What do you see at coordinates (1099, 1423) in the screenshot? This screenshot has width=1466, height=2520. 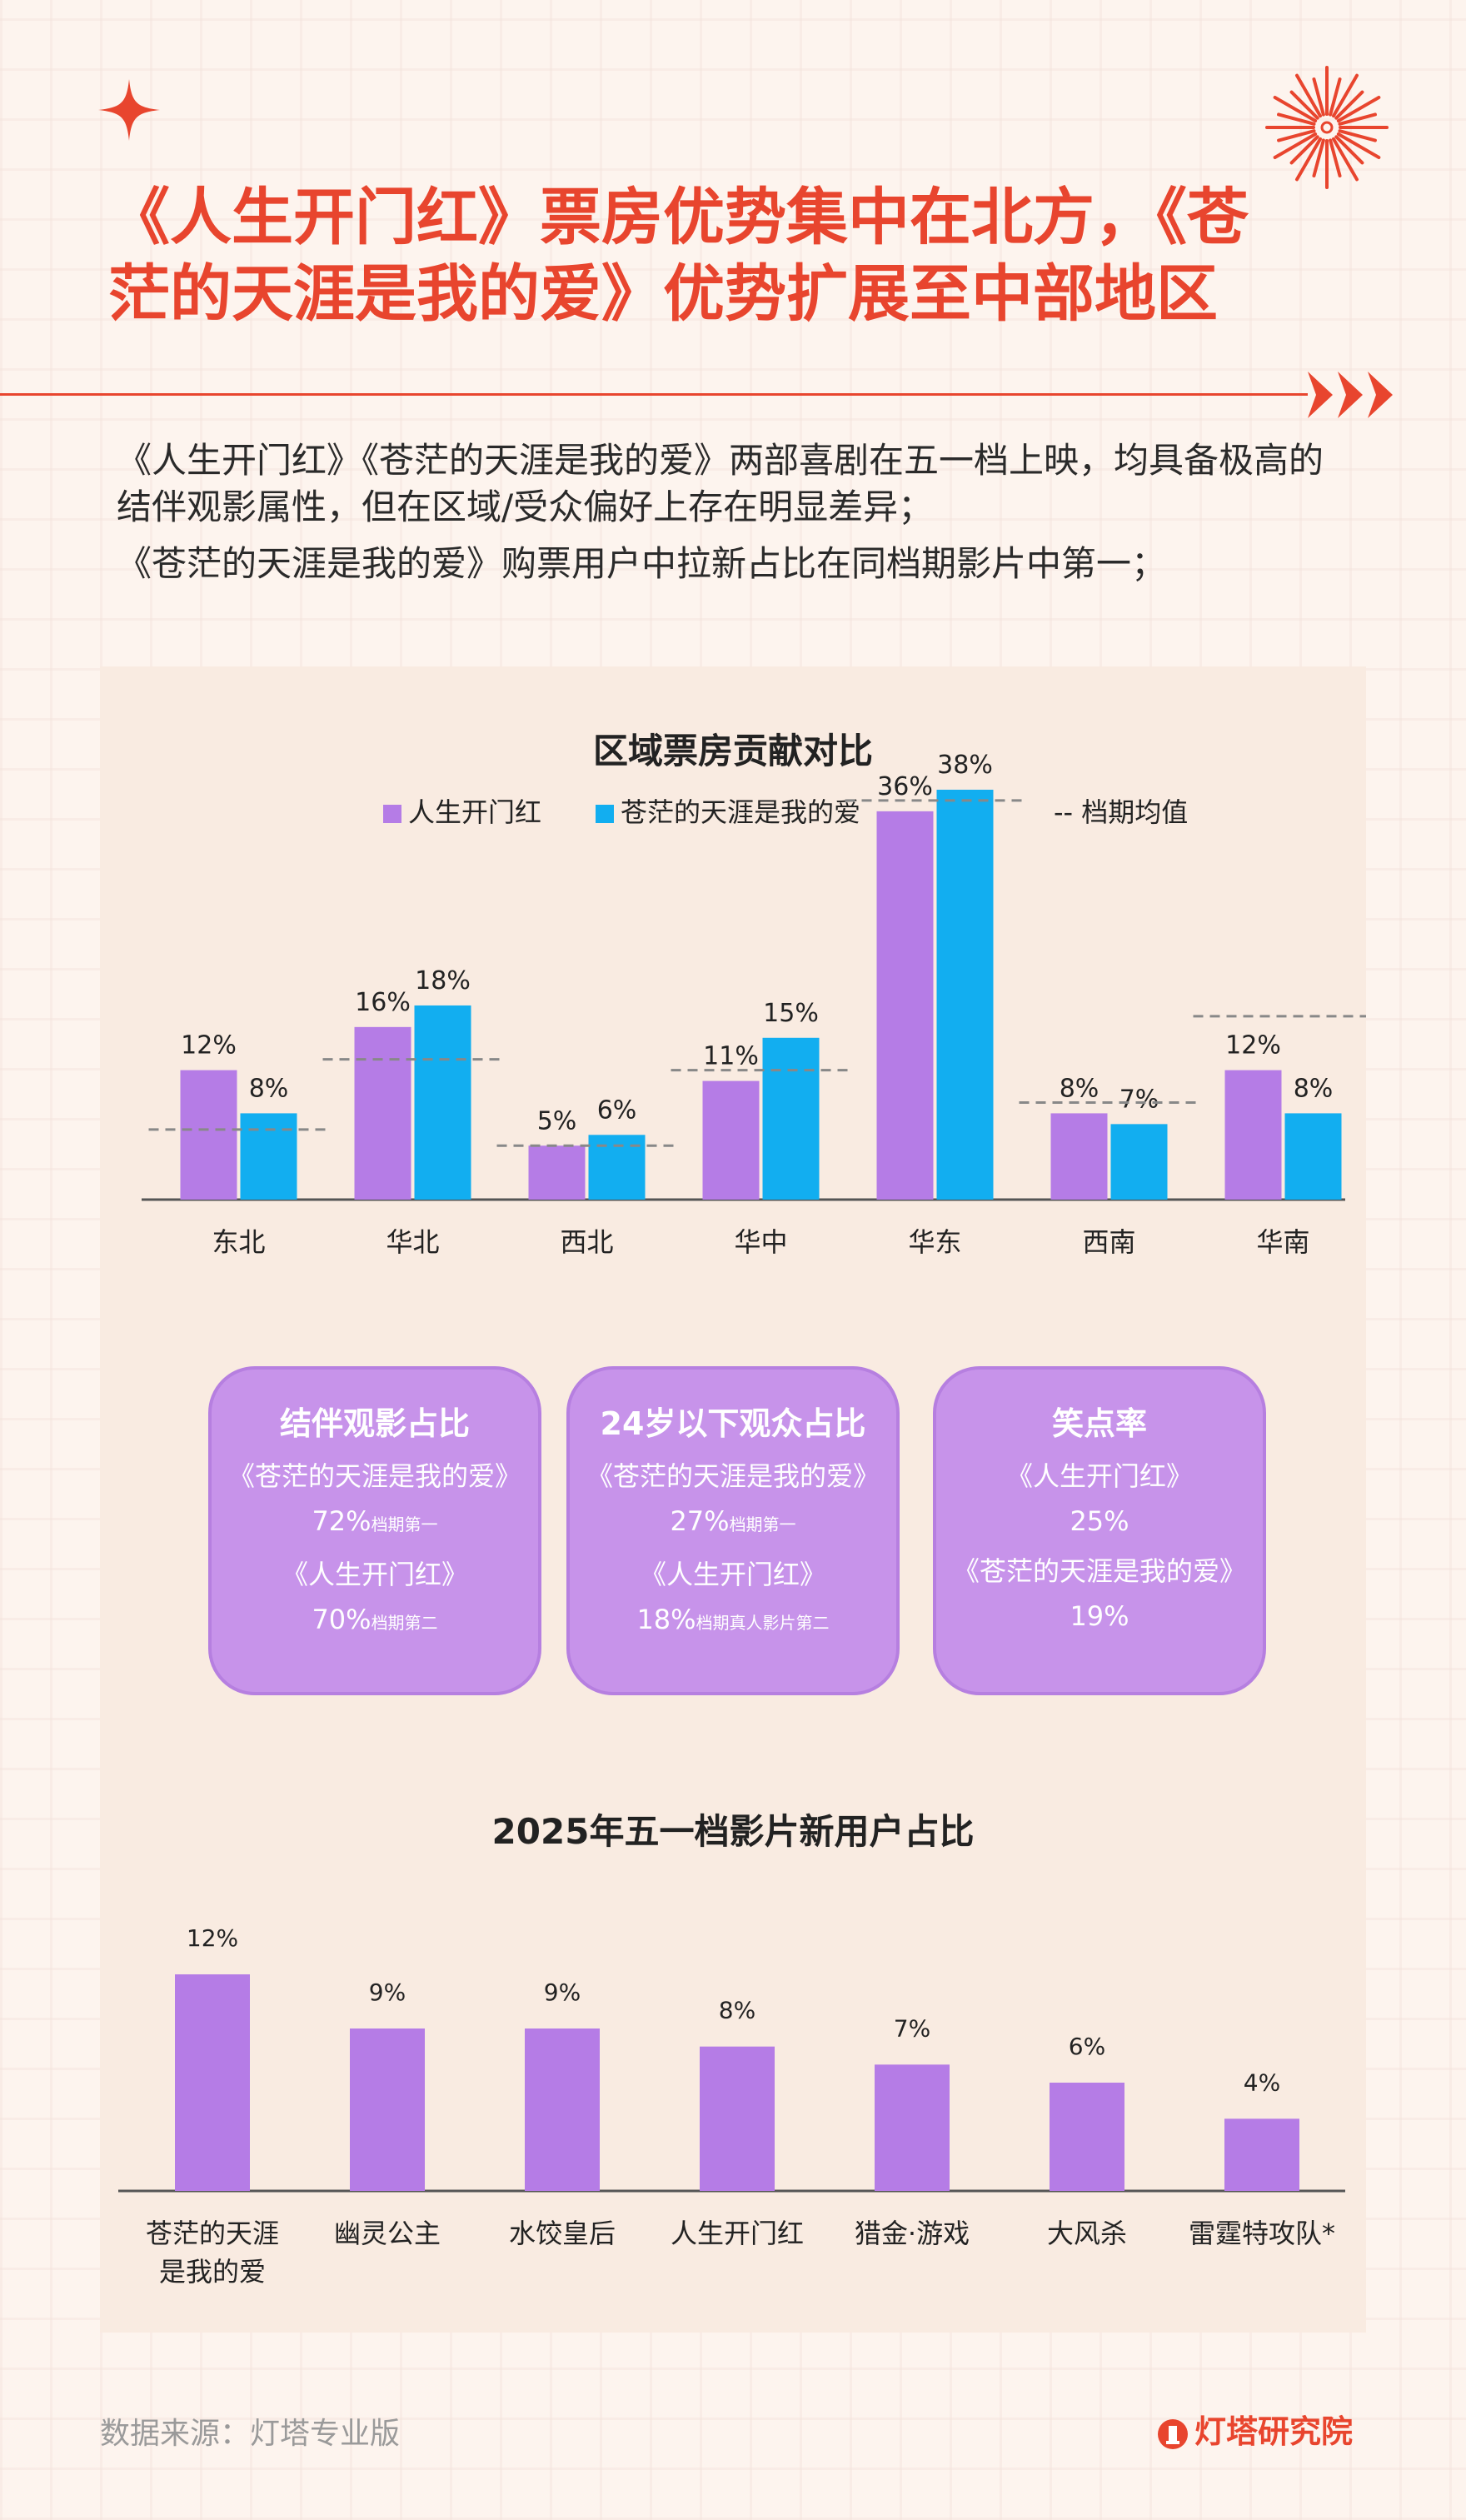 I see `card-title: 笑点率` at bounding box center [1099, 1423].